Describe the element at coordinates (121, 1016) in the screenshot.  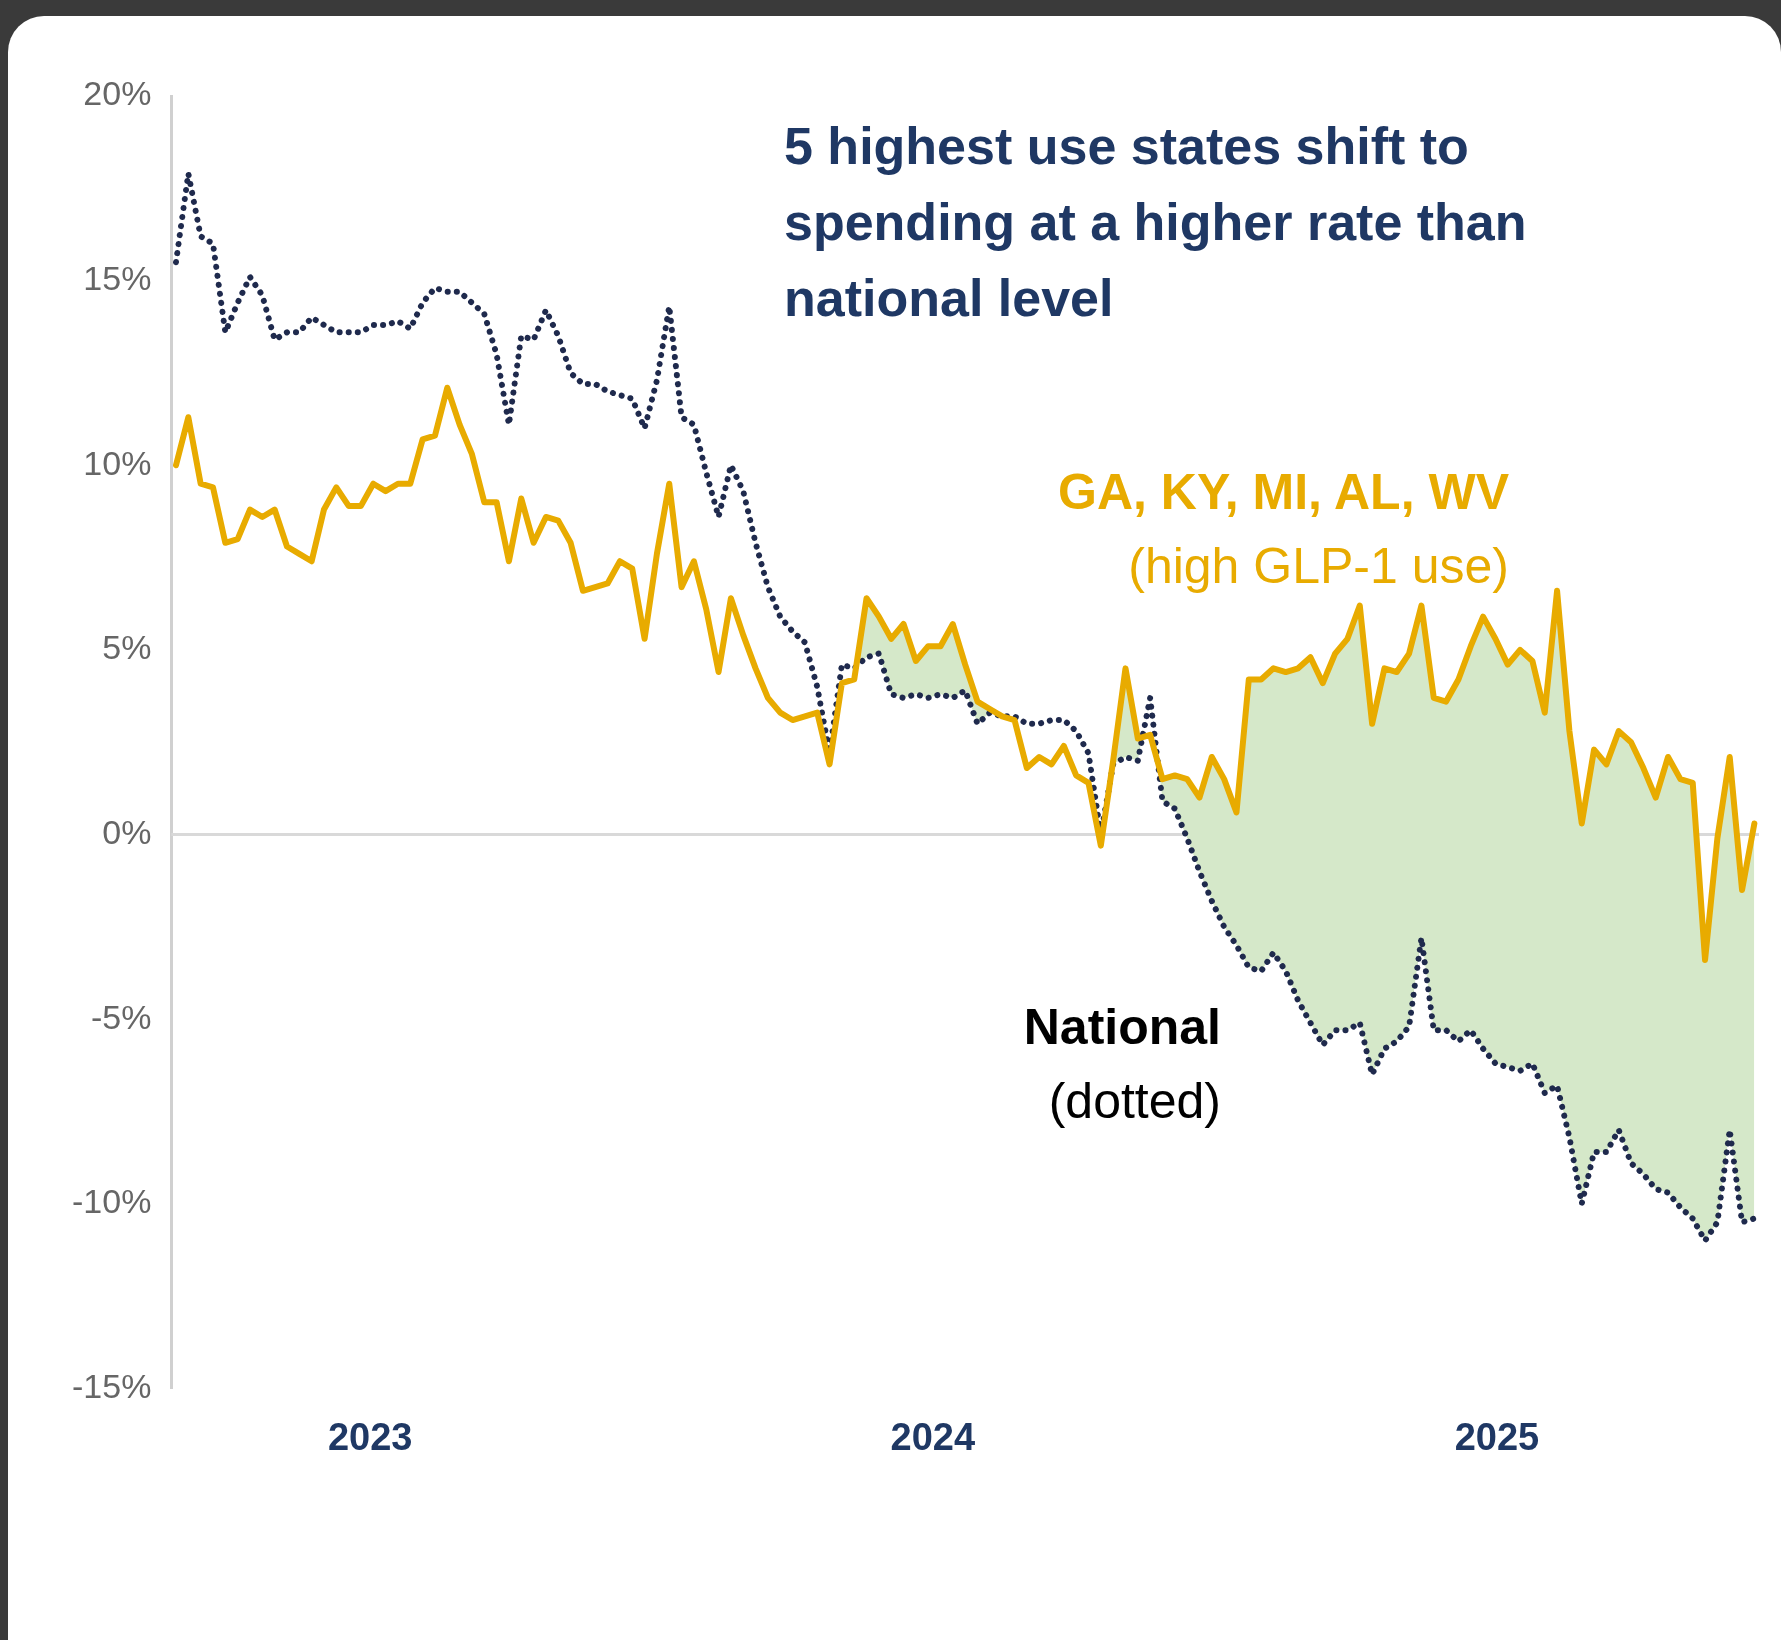
I see `y-tick-label: -5%` at that location.